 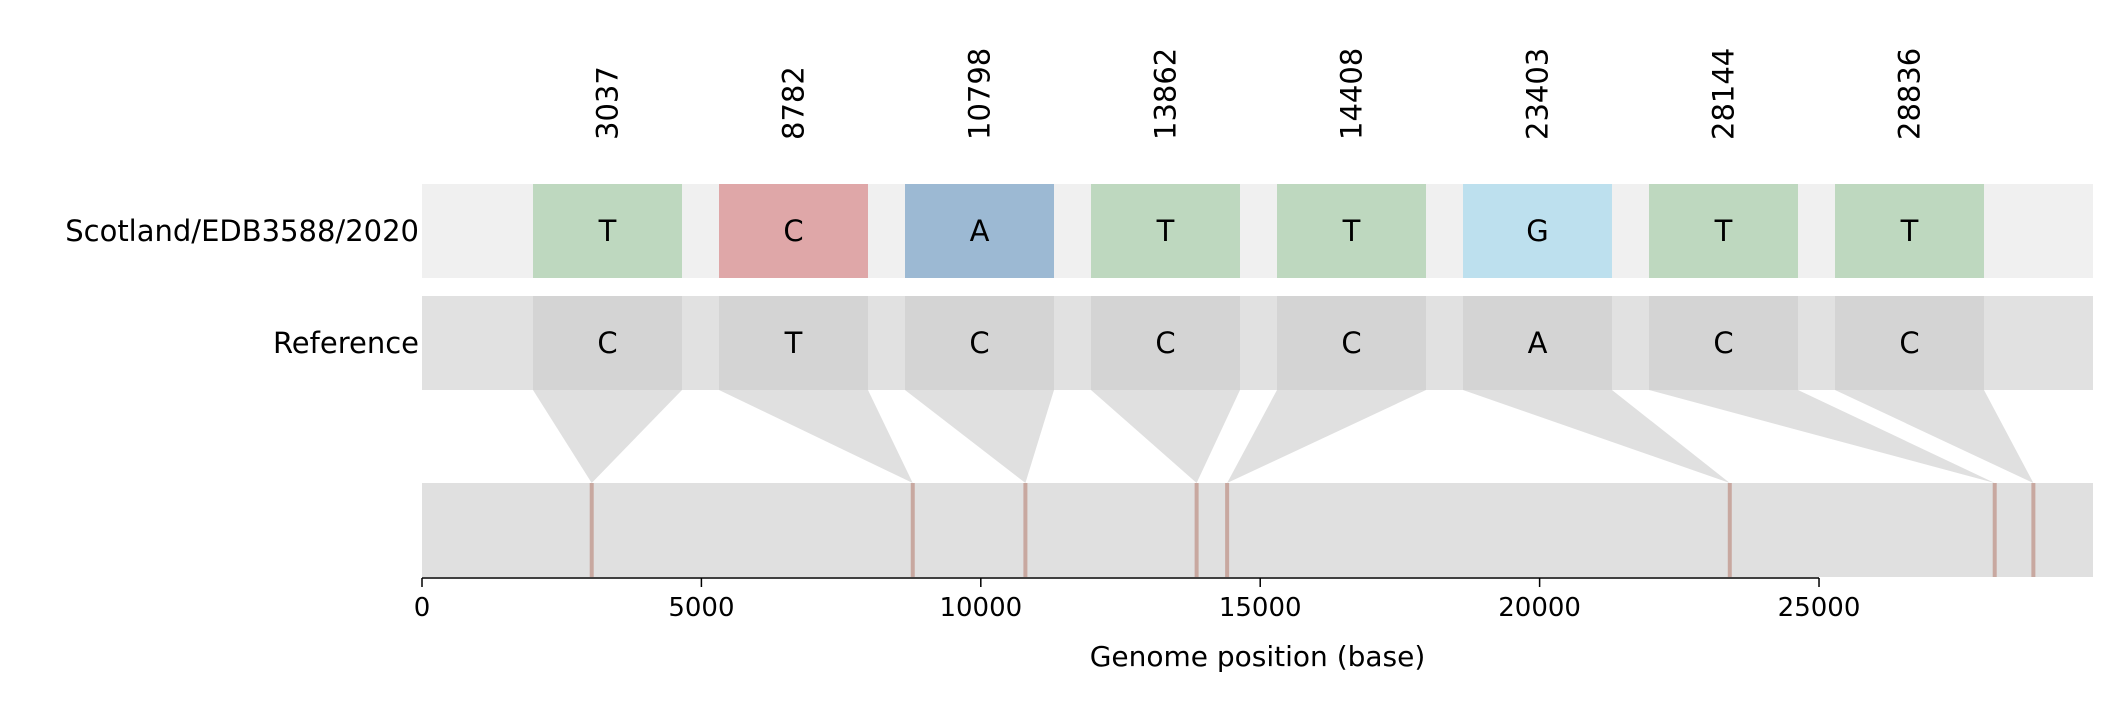 I want to click on x-axis: 0 5000 10000 15000 20000 25000, so click(x=1137, y=600).